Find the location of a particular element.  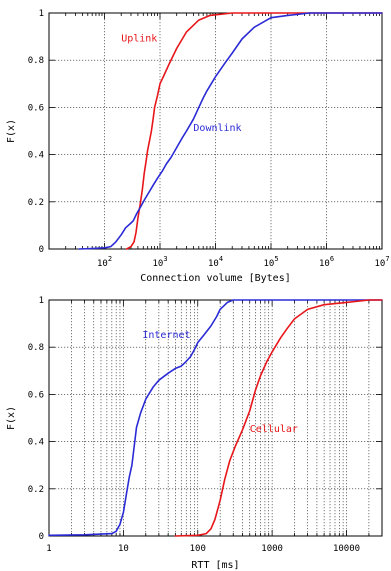

x-tick-label: 1000 is located at coordinates (272, 549).